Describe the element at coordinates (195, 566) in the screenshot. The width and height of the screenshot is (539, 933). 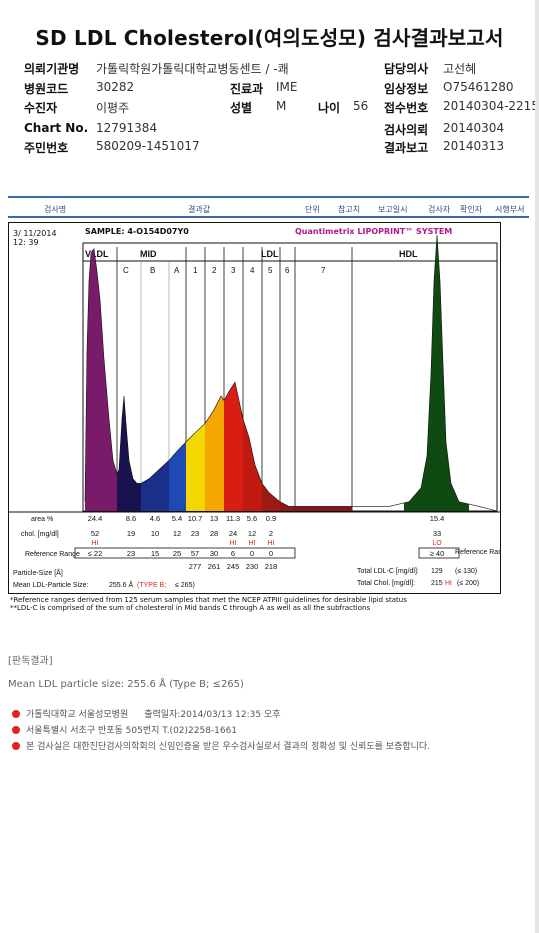
I see `particle-size-value: 277` at that location.